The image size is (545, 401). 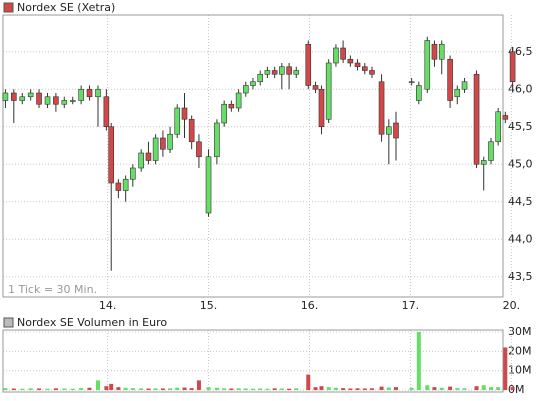 What do you see at coordinates (516, 389) in the screenshot?
I see `y-tick-label: 0M` at bounding box center [516, 389].